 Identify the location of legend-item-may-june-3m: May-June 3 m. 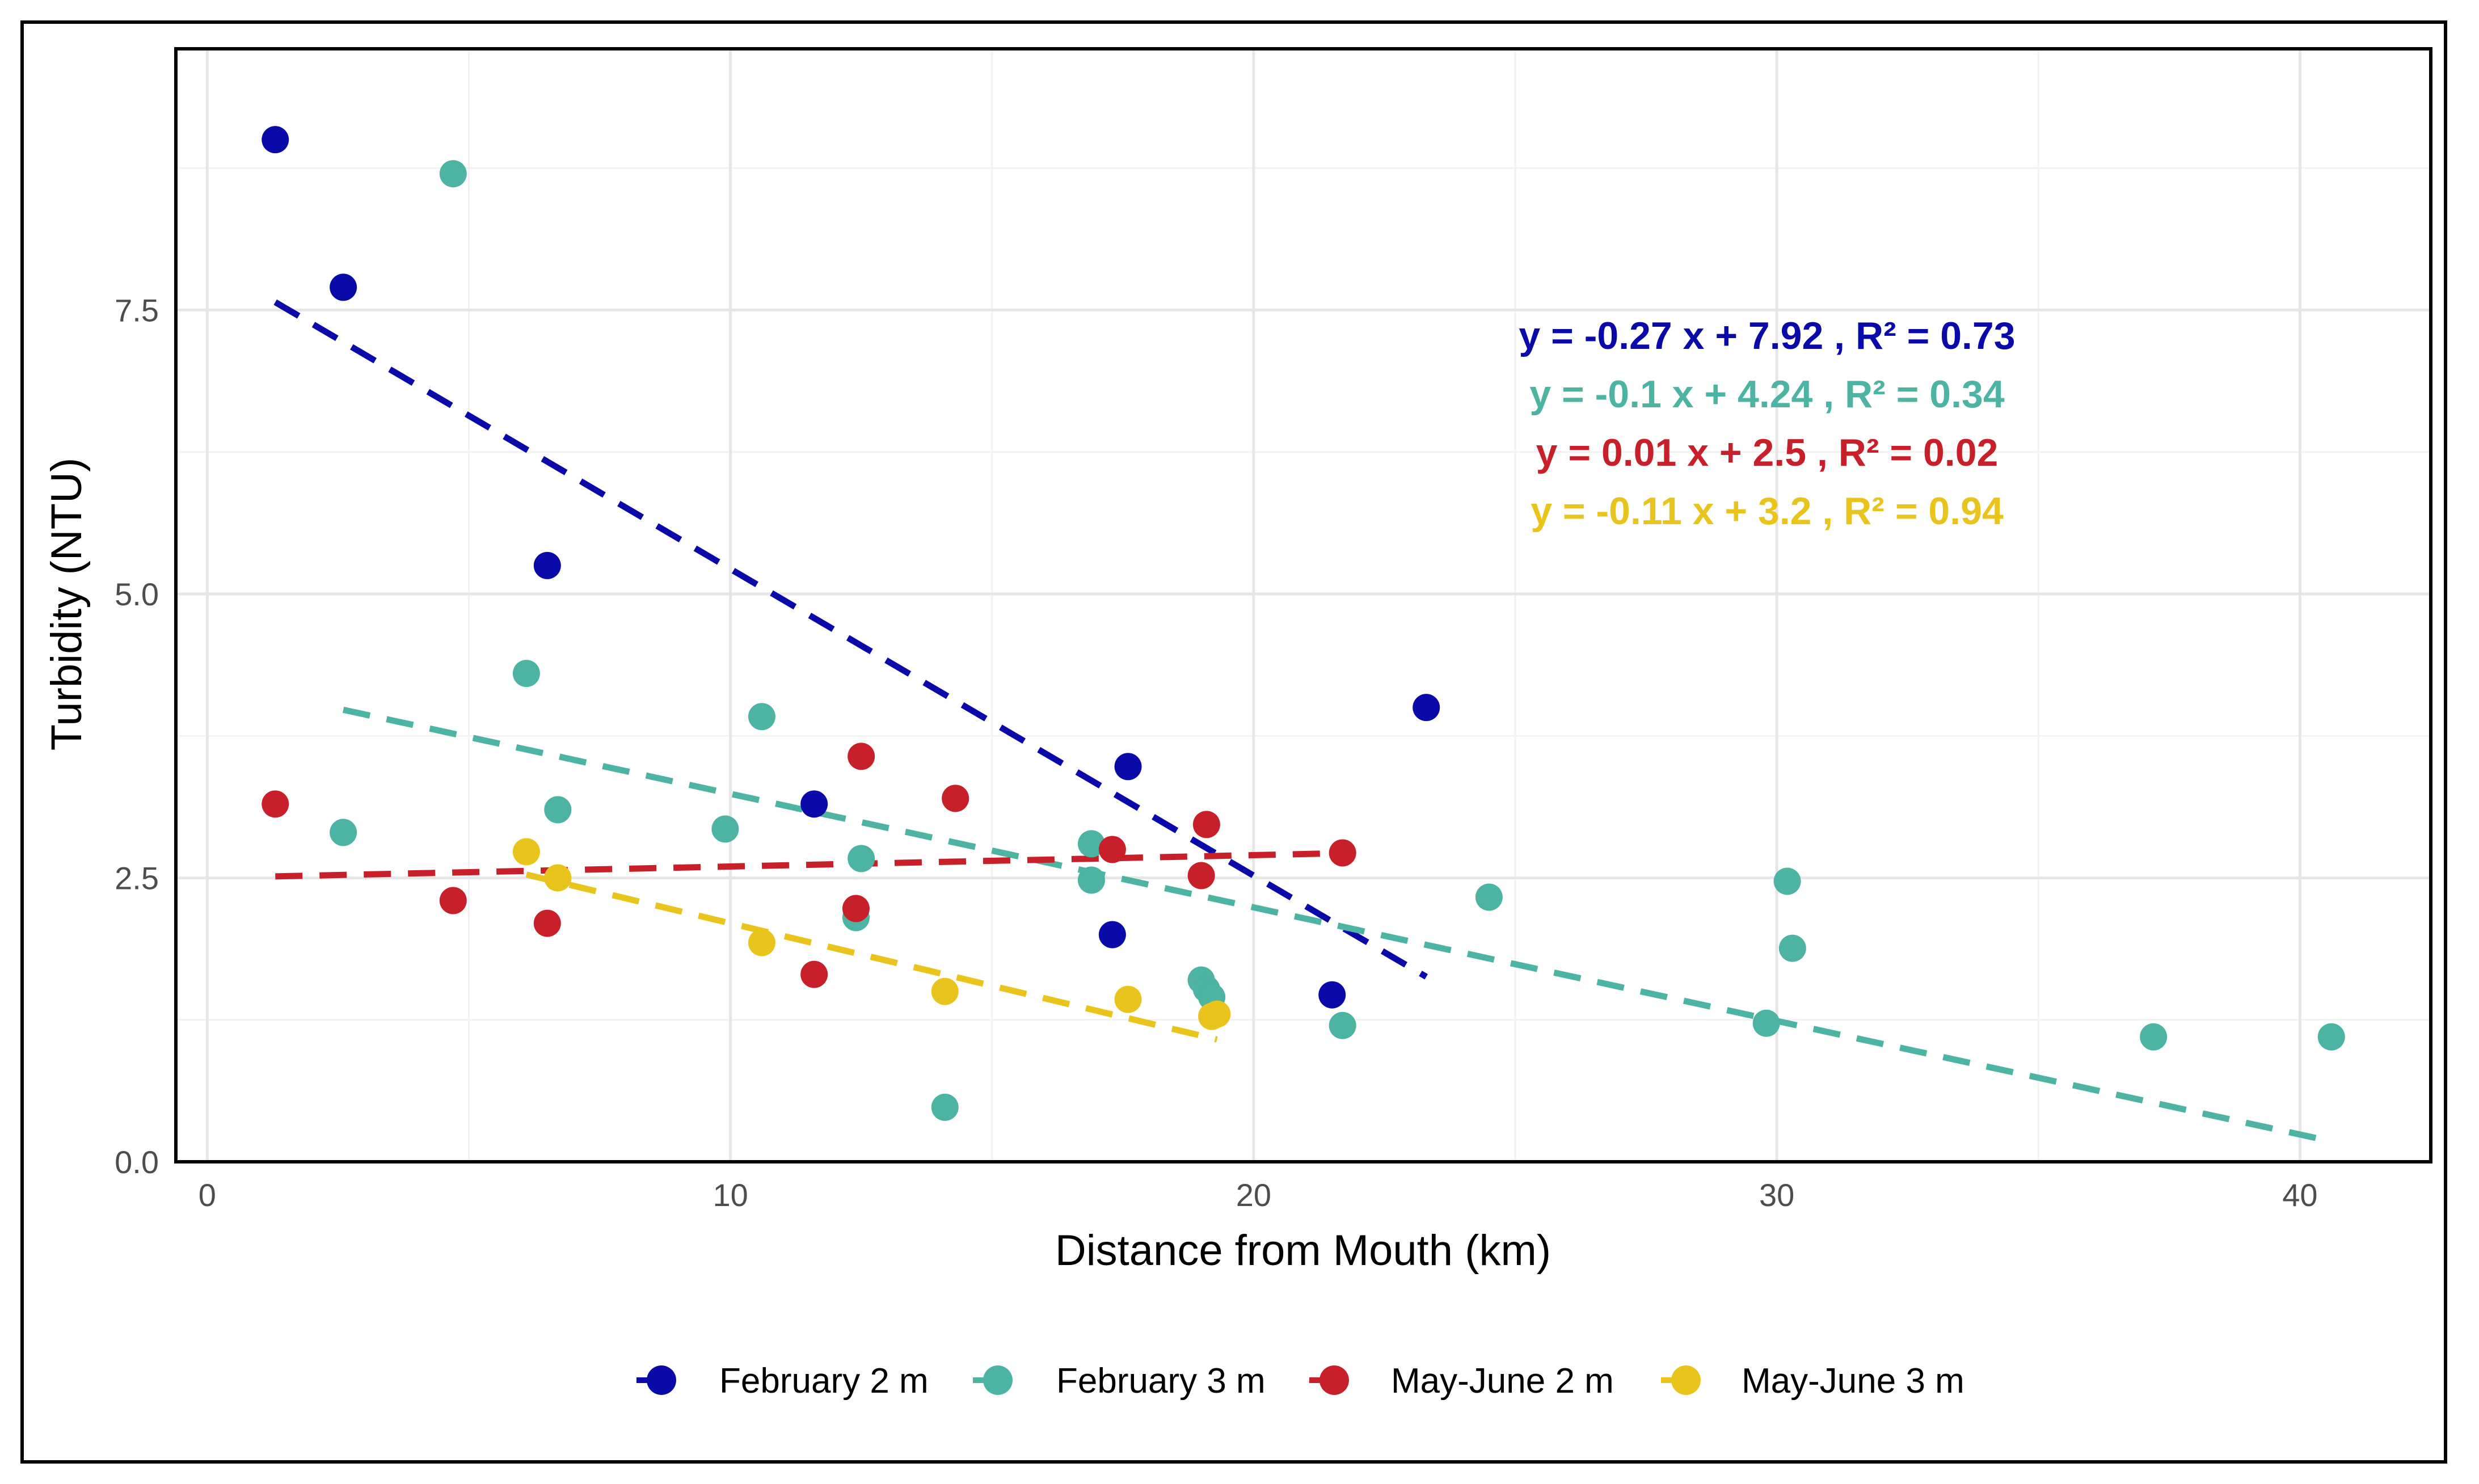
(1812, 1381).